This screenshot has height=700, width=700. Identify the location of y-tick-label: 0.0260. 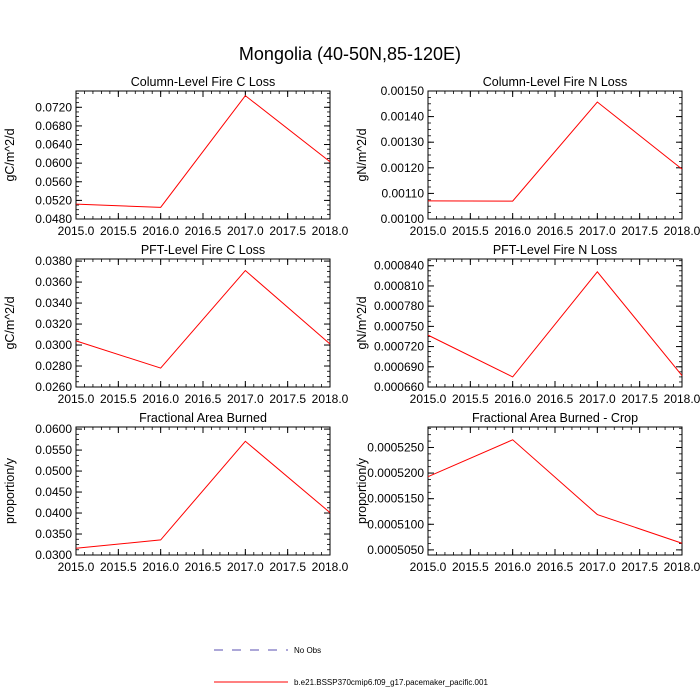
(53, 387).